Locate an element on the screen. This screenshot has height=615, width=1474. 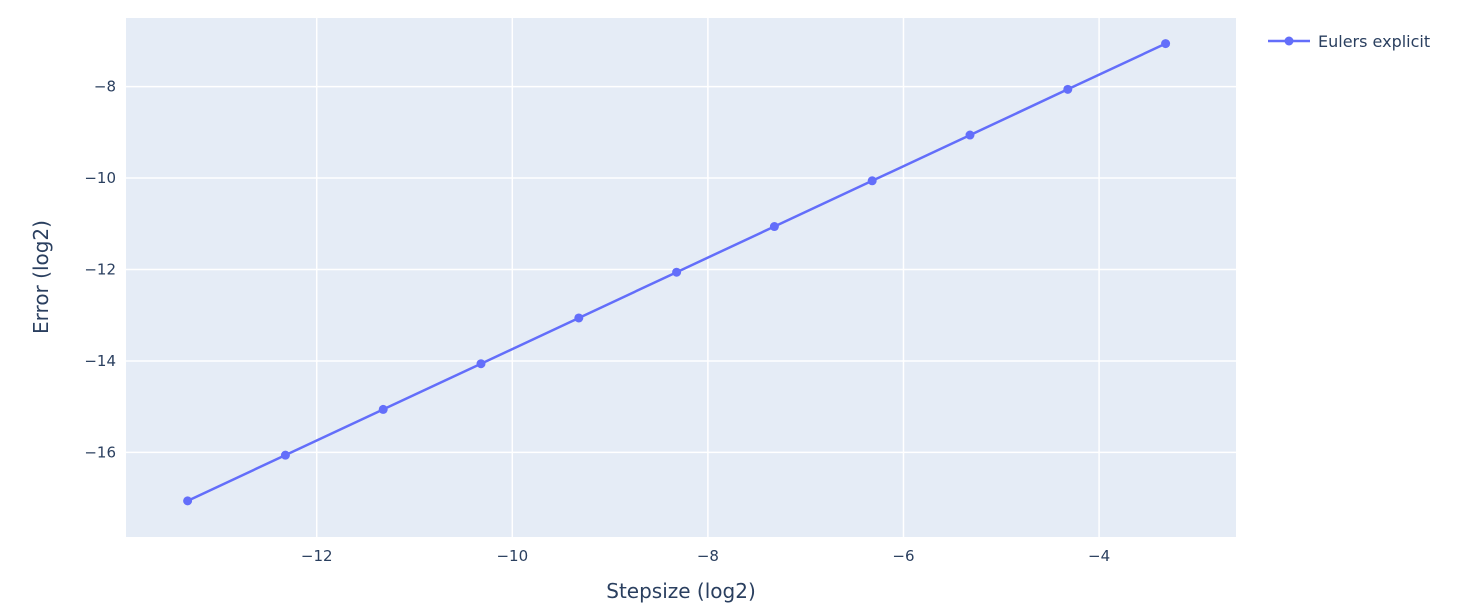
x-tick-label: −10 is located at coordinates (512, 556).